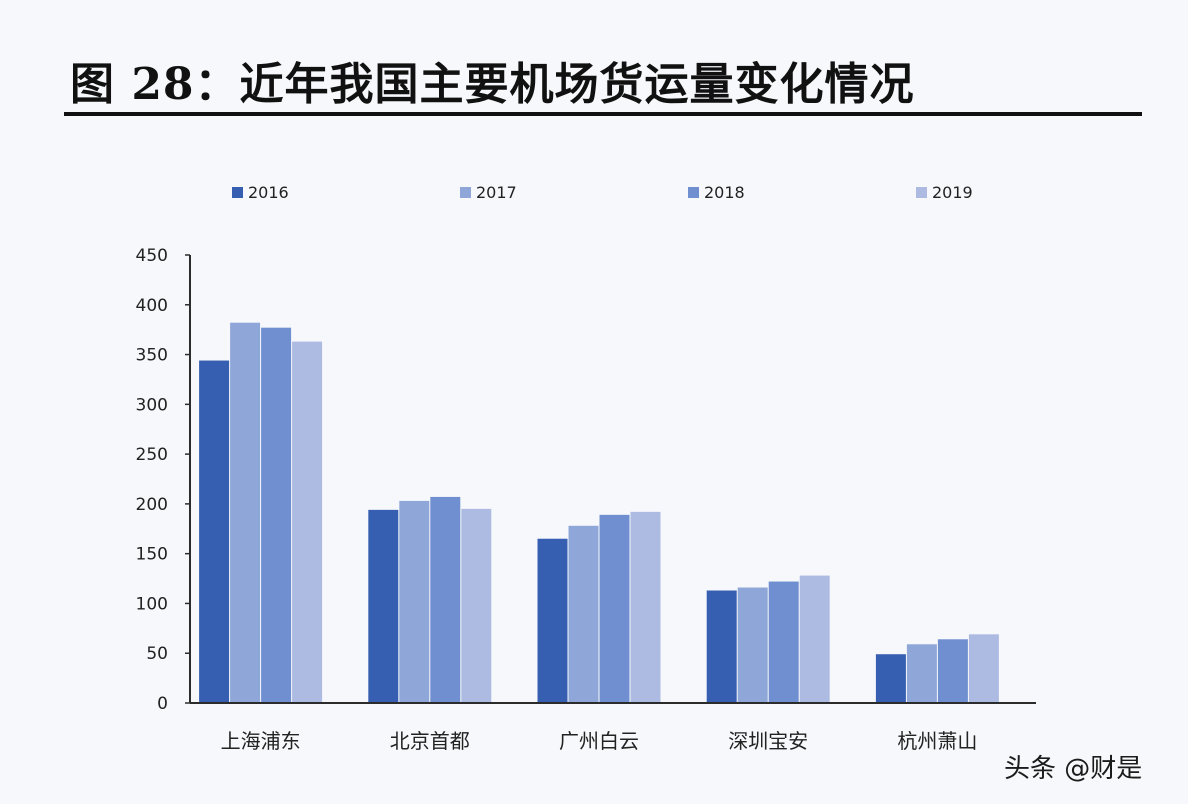 The image size is (1188, 804). I want to click on bar-5-2018, so click(952, 671).